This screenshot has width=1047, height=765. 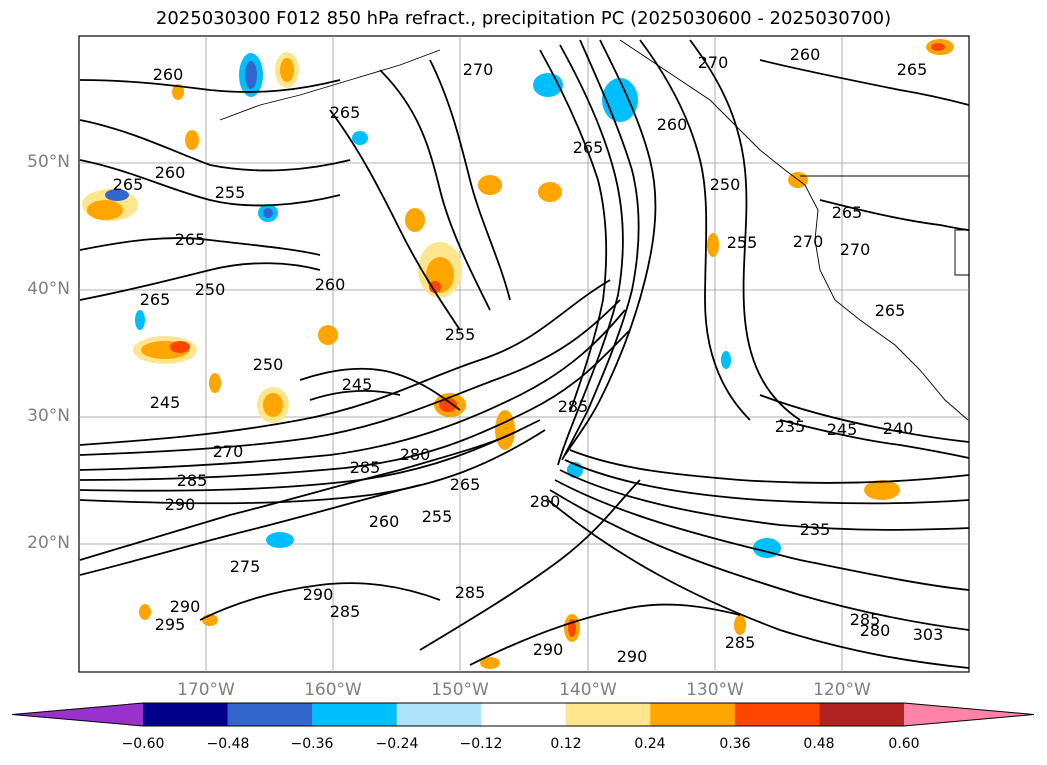 I want to click on colorbar-tick: 0.48, so click(x=819, y=744).